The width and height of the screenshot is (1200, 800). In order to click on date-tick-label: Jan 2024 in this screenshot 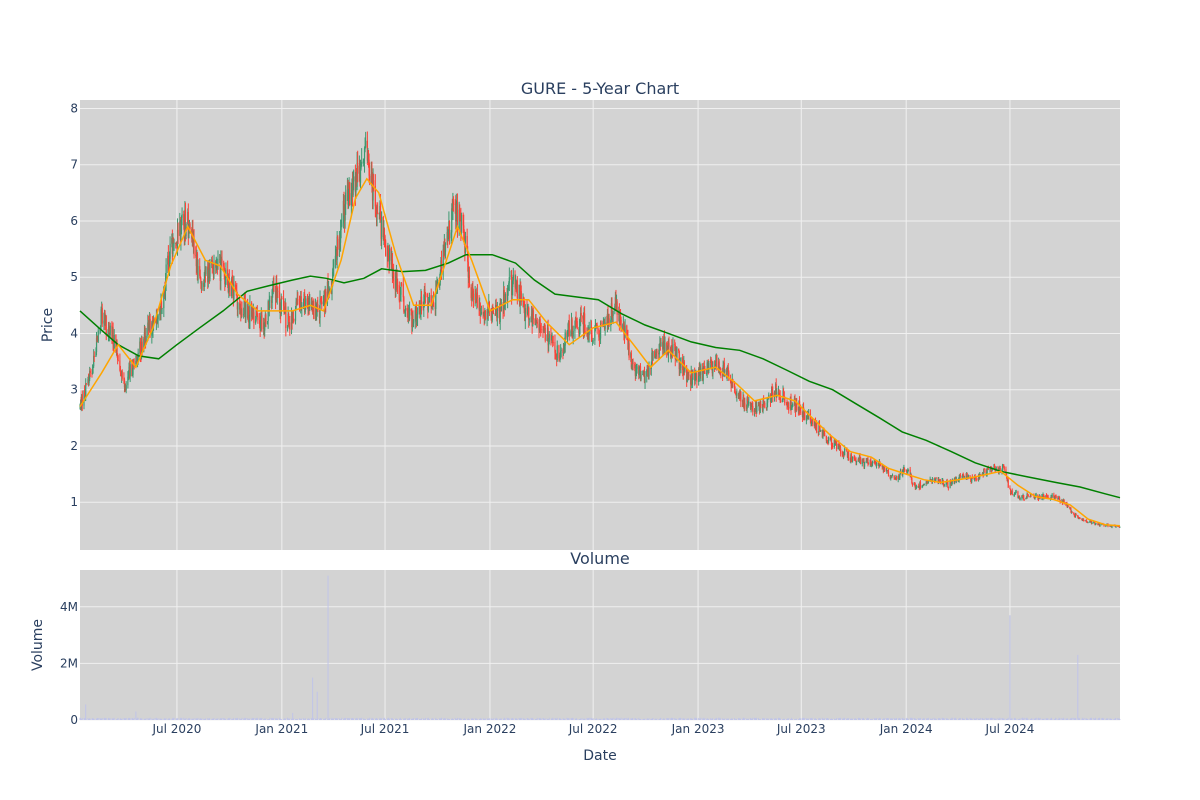, I will do `click(906, 729)`.